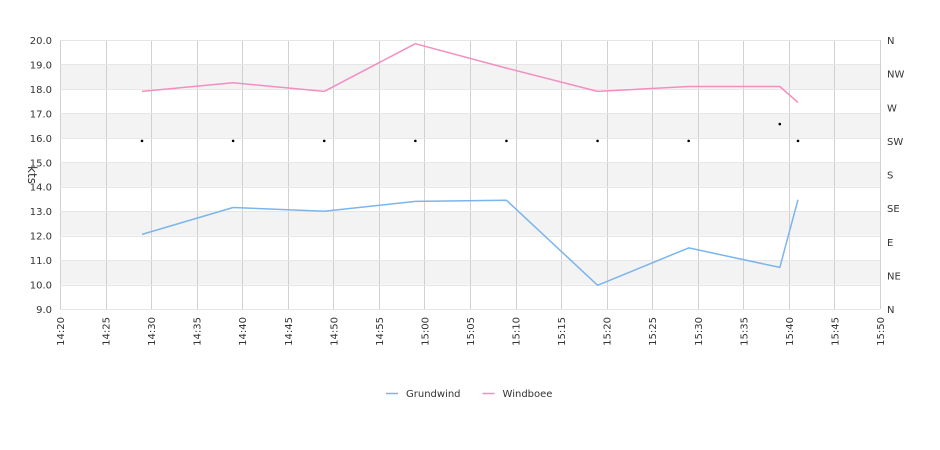 The image size is (940, 450). What do you see at coordinates (198, 331) in the screenshot?
I see `x-tick-label: 14:35` at bounding box center [198, 331].